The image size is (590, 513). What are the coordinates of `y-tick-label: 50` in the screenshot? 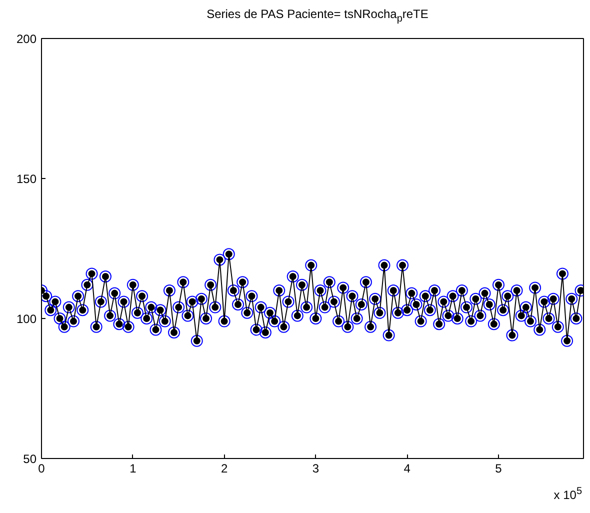 It's located at (30, 459).